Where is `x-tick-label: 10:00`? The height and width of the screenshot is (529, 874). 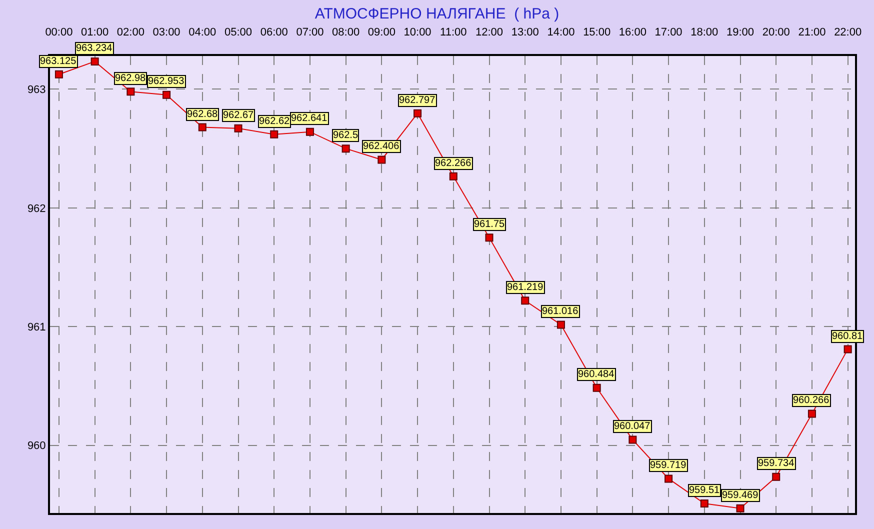
x-tick-label: 10:00 is located at coordinates (418, 32).